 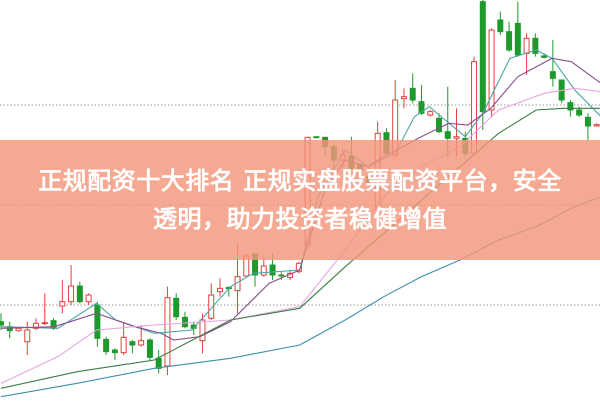 I want to click on banner-title-line-1: 正规配资十大排名 正规实盘股票配资平台，安全, so click(x=300, y=181).